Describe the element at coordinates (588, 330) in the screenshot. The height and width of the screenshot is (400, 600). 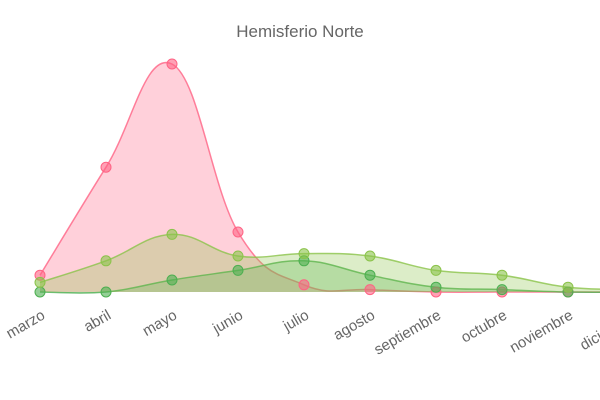
I see `x-tick-label: diciembre` at that location.